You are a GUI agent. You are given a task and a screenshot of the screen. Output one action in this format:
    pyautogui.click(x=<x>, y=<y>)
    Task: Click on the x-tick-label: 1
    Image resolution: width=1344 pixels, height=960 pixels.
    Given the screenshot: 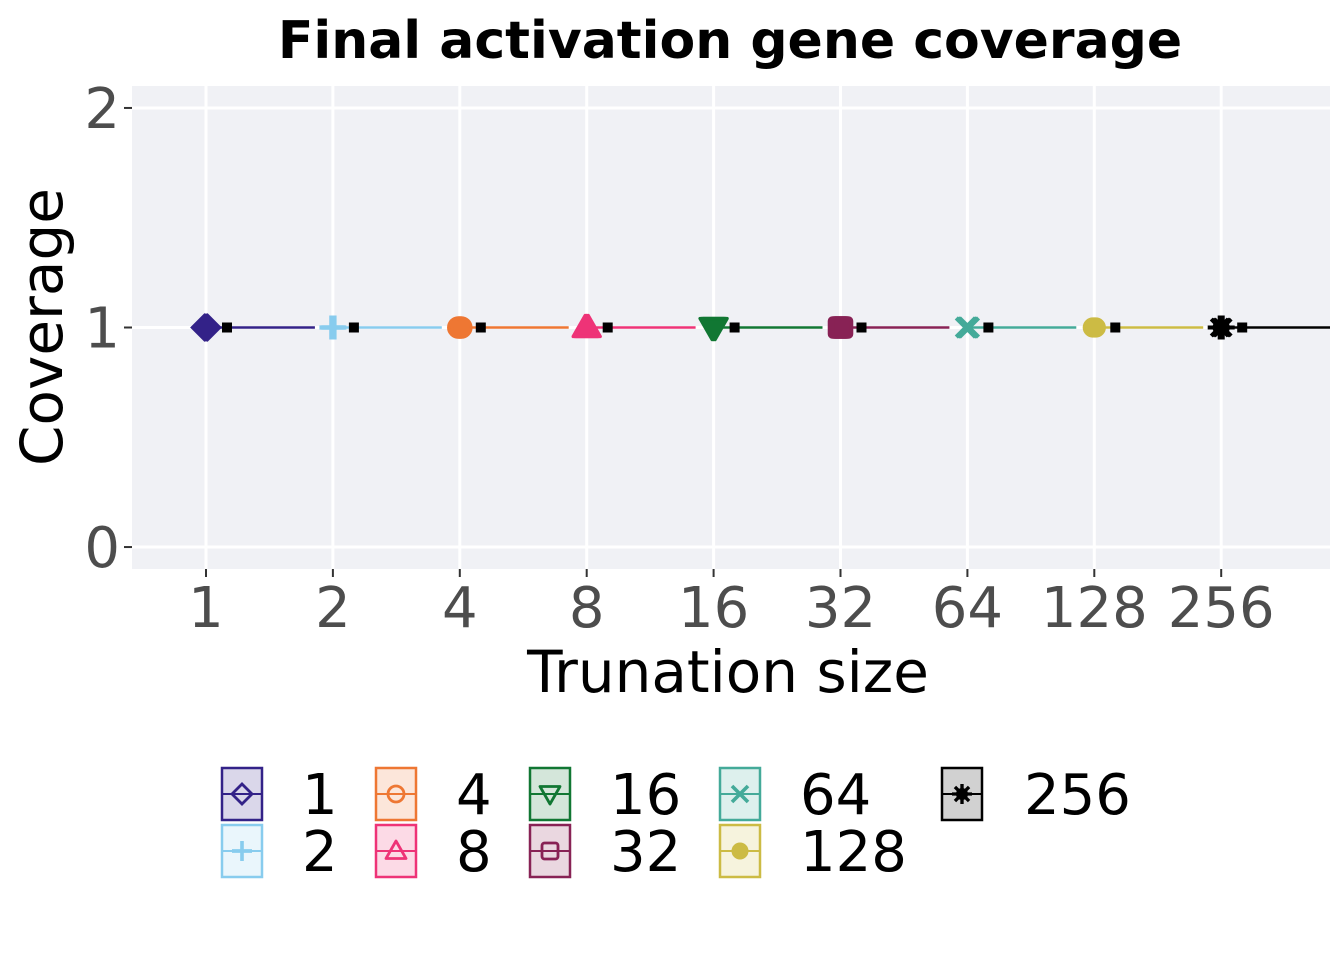 What is the action you would take?
    pyautogui.click(x=206, y=608)
    